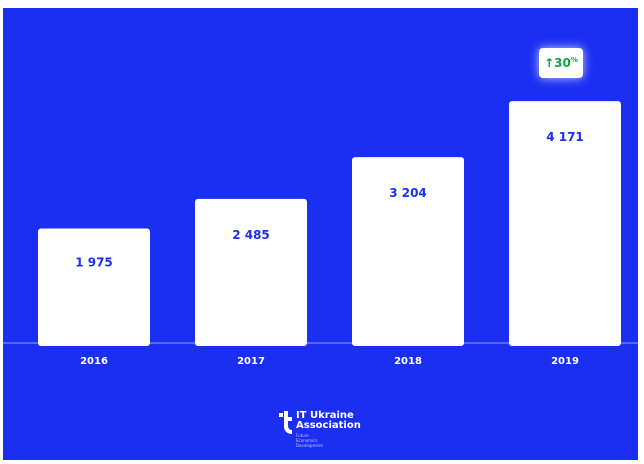 The image size is (644, 464). Describe the element at coordinates (251, 272) in the screenshot. I see `bar-2017` at that location.